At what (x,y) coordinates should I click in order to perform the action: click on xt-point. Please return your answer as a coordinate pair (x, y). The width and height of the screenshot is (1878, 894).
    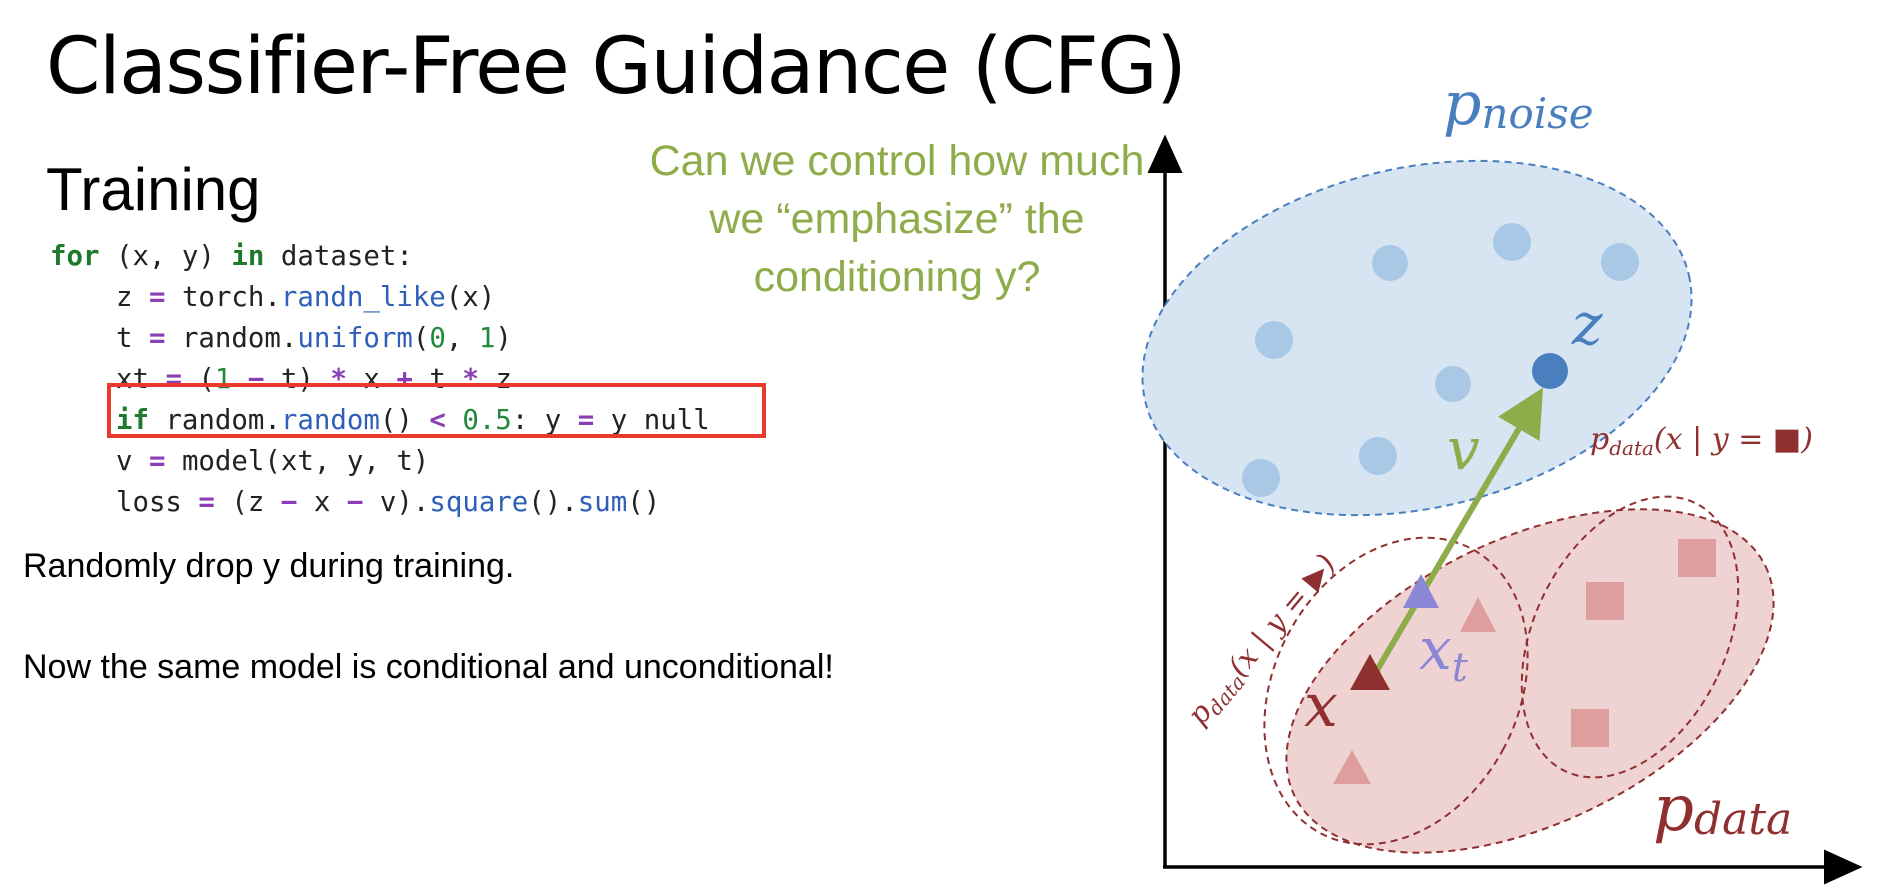
    Looking at the image, I should click on (1421, 591).